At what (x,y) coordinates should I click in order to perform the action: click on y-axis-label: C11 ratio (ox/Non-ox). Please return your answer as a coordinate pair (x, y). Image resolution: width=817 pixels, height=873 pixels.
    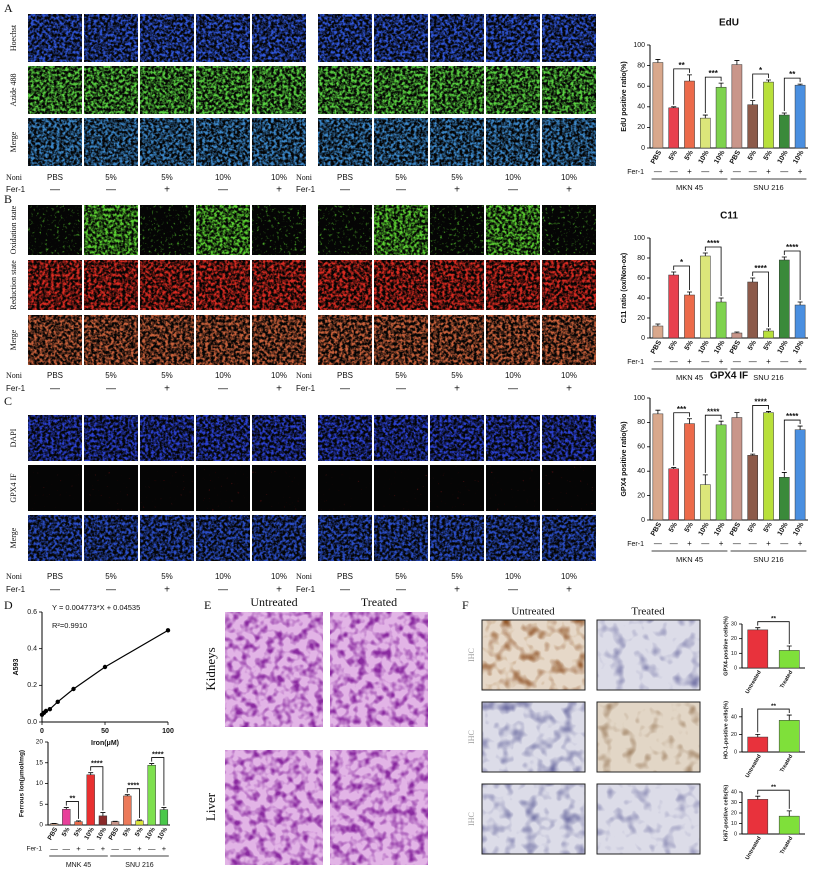
    Looking at the image, I should click on (624, 288).